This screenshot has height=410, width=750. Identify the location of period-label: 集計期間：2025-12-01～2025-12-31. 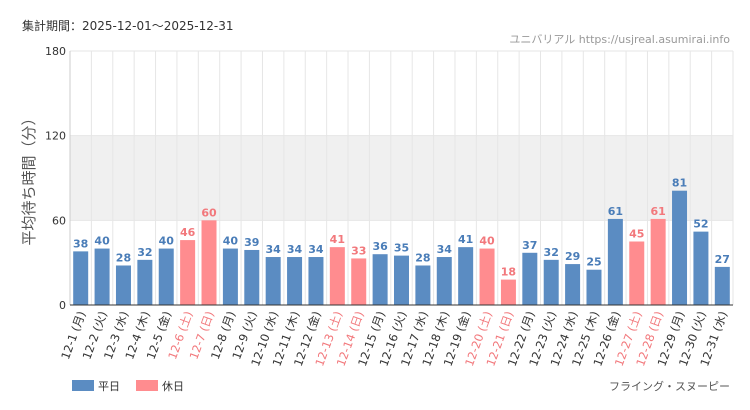
(127, 25).